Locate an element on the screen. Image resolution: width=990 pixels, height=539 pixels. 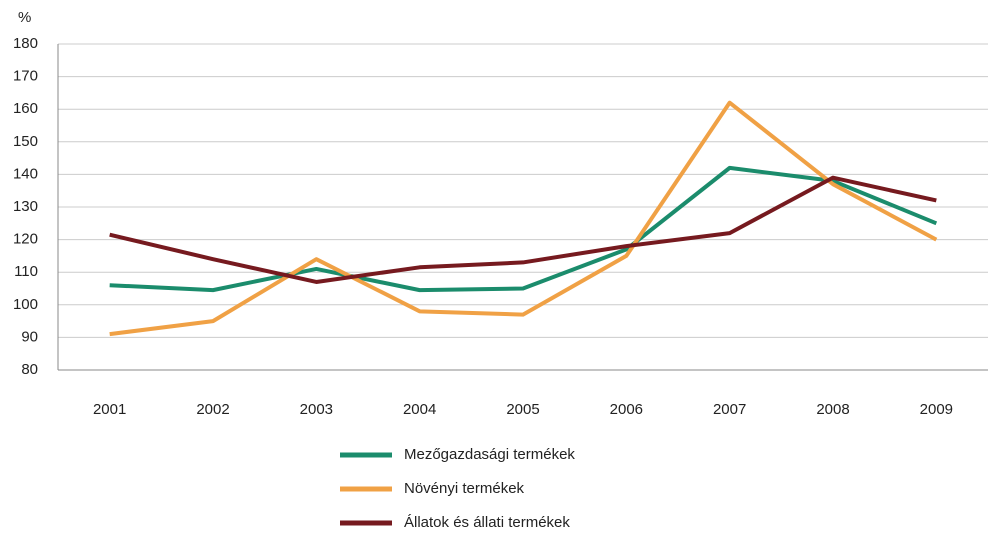
x-tick-label: 2006 is located at coordinates (626, 409).